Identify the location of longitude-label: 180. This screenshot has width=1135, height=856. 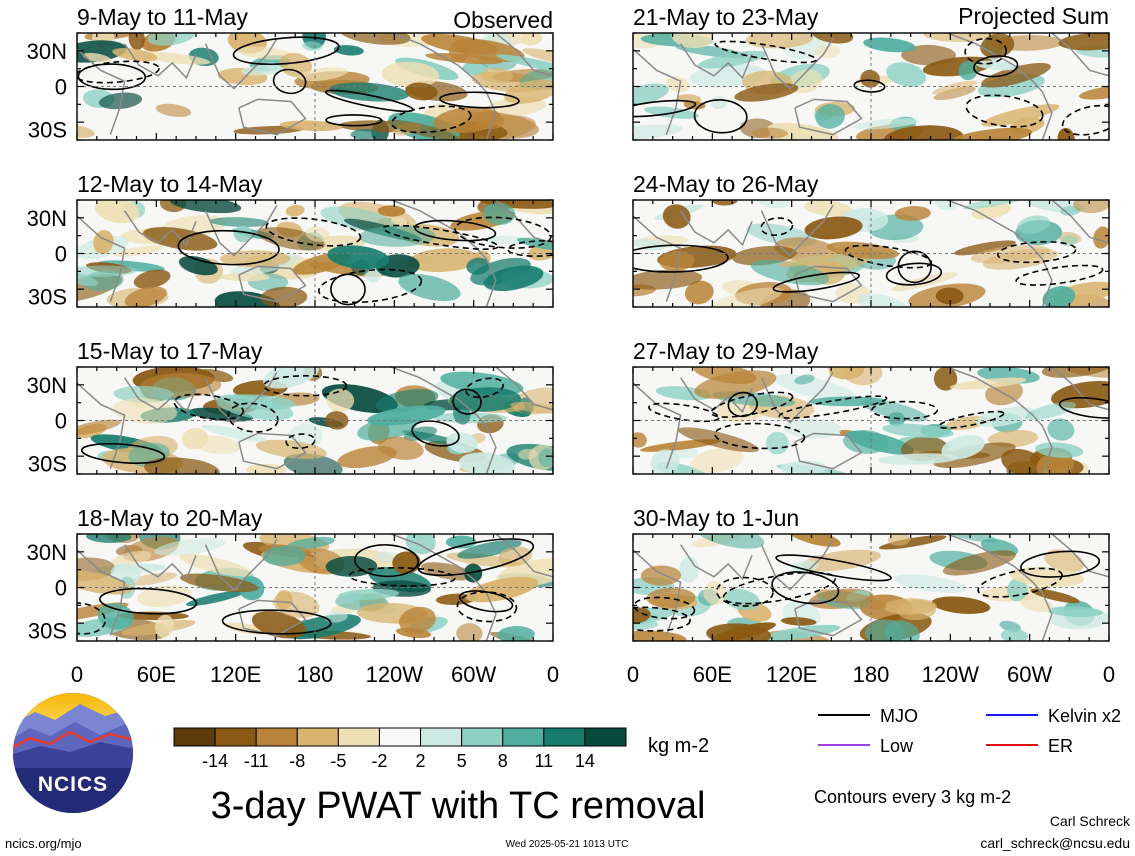
(871, 674).